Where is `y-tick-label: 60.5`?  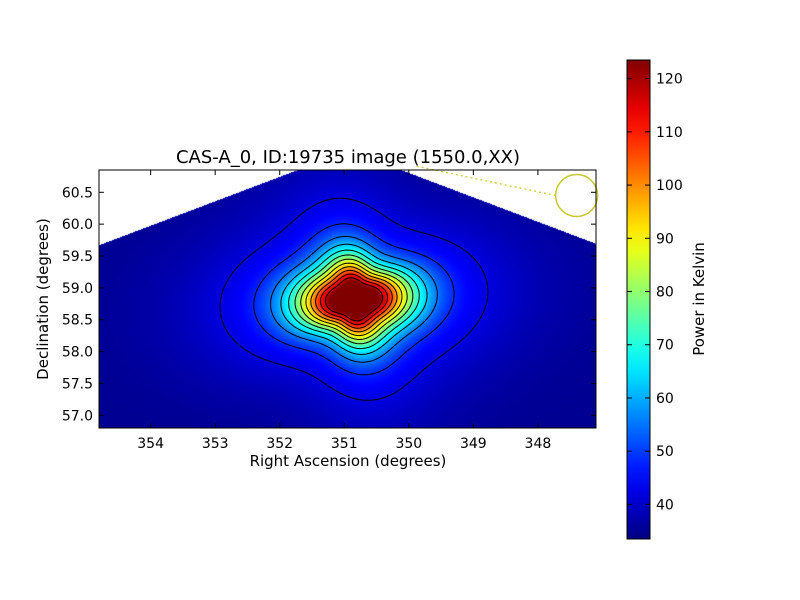
y-tick-label: 60.5 is located at coordinates (77, 193).